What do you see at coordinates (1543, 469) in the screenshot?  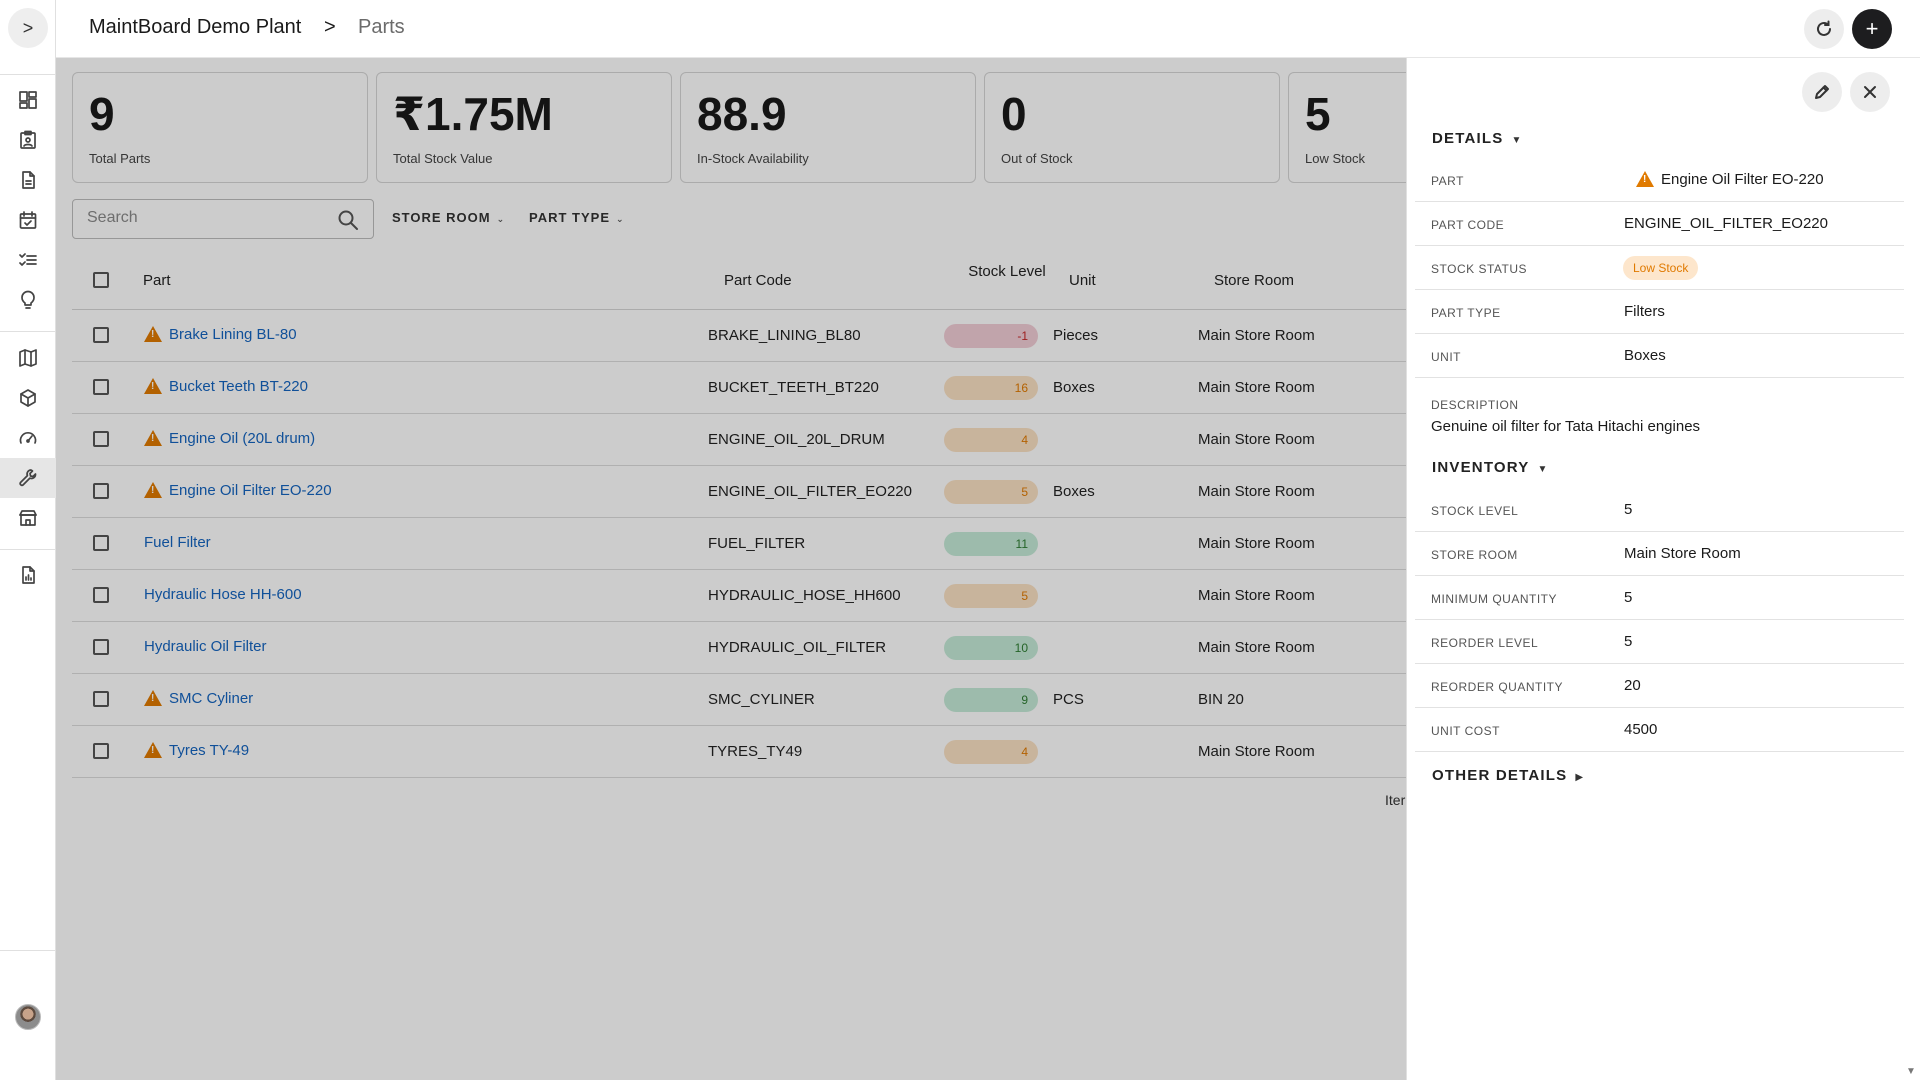 I see `caret-down-icon: ▼` at bounding box center [1543, 469].